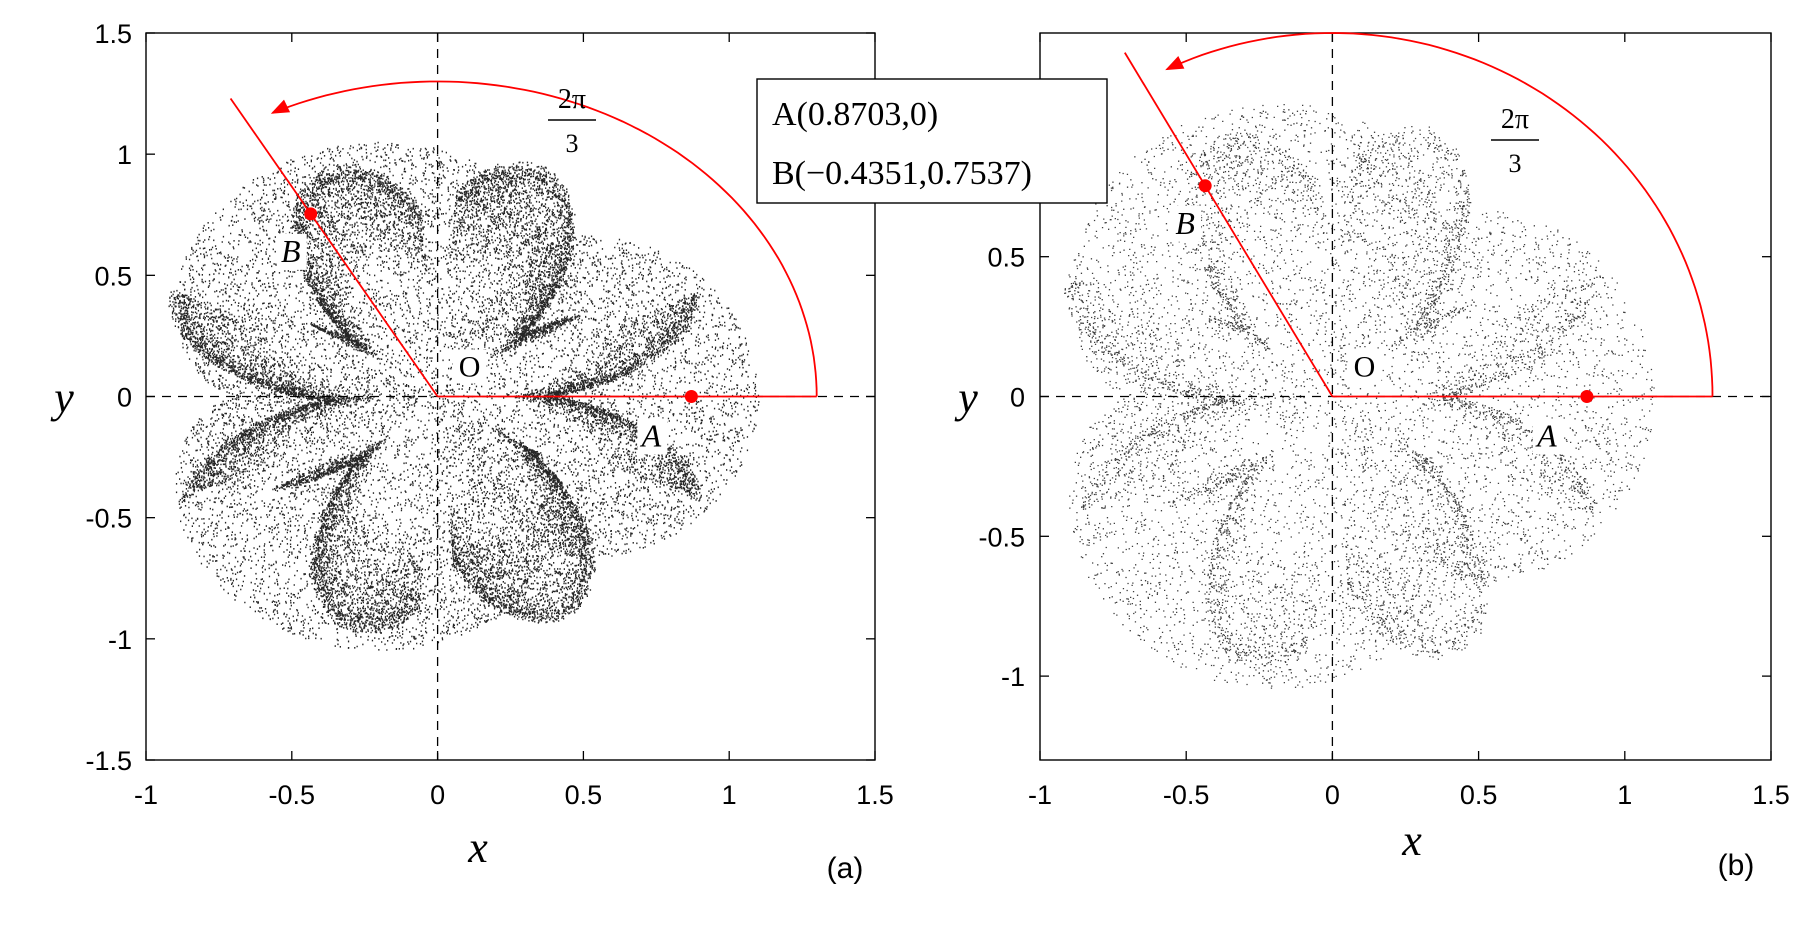  I want to click on annotation-box-frame, so click(932, 141).